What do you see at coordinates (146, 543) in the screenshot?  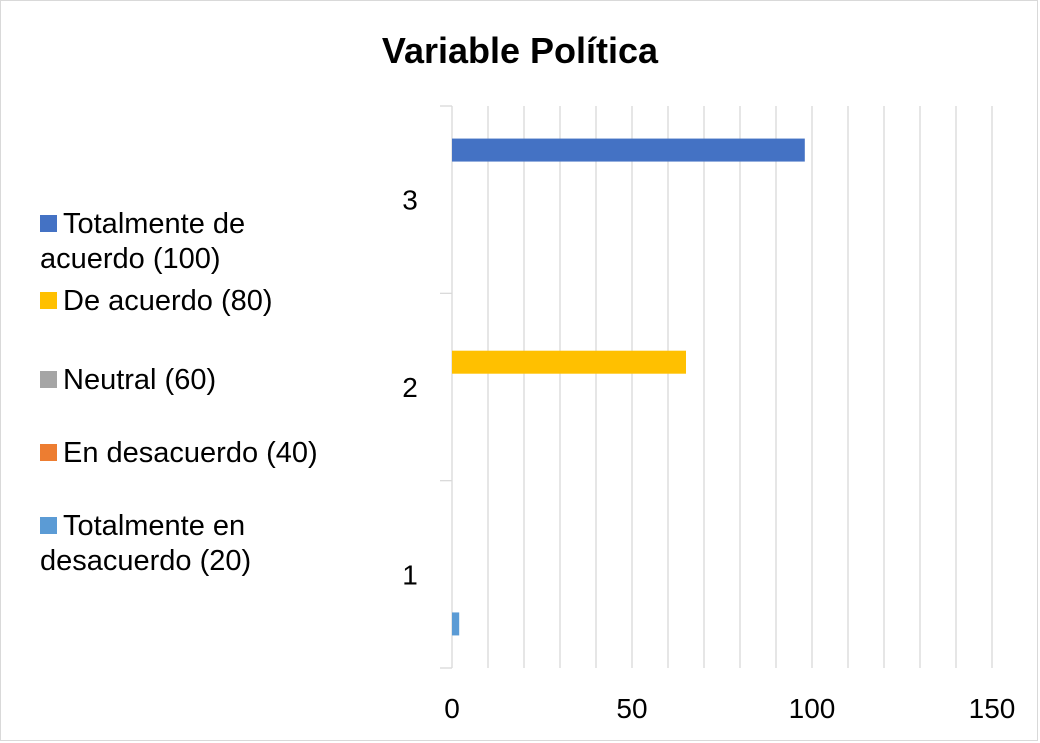 I see `legend-label: Totalmente en desacuerdo (20)` at bounding box center [146, 543].